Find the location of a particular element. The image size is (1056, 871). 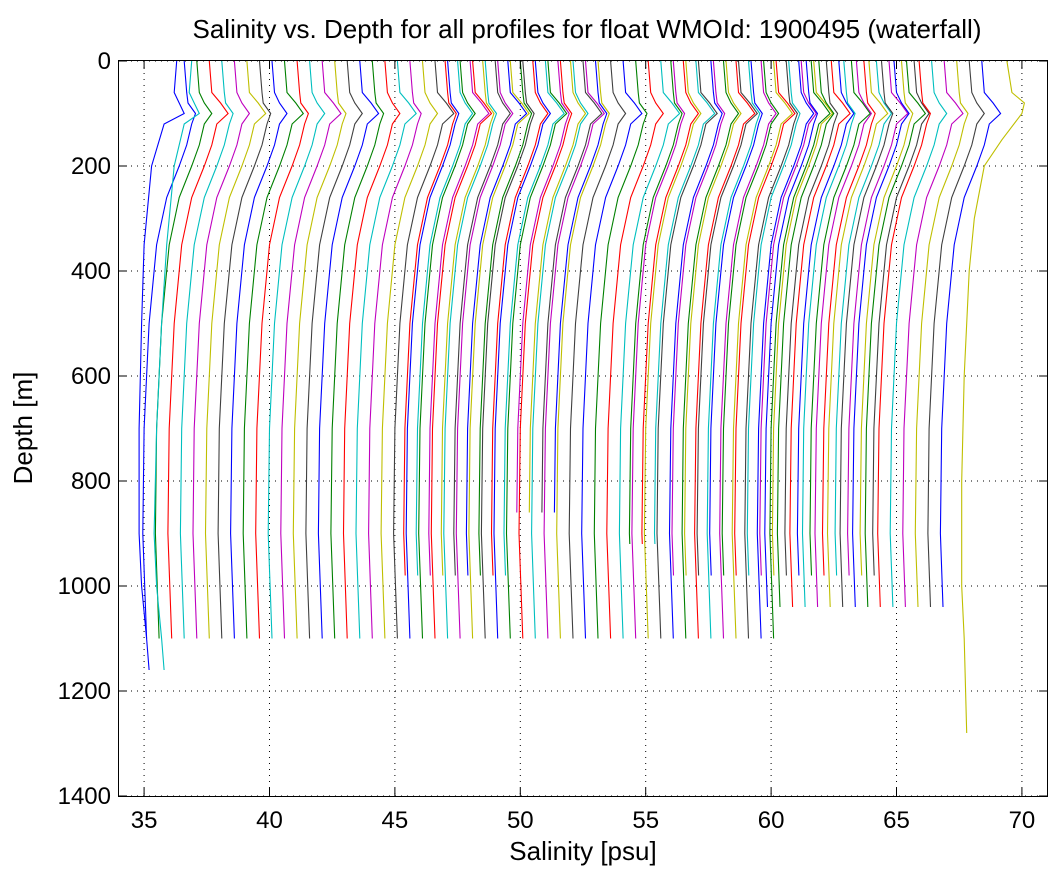

y-tick-label: 1200 is located at coordinates (84, 691).